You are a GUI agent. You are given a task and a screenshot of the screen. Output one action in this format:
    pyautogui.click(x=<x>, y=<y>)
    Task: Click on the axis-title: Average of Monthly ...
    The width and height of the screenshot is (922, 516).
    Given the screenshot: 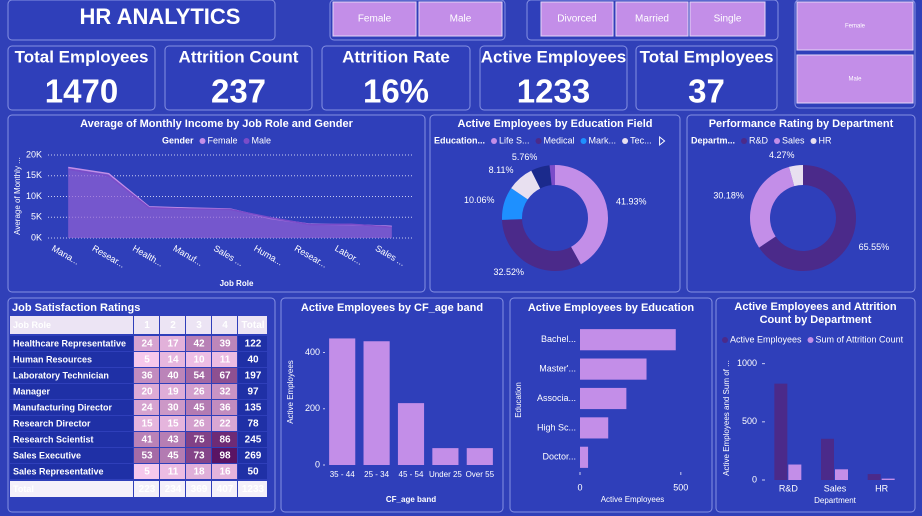 What is the action you would take?
    pyautogui.click(x=17, y=196)
    